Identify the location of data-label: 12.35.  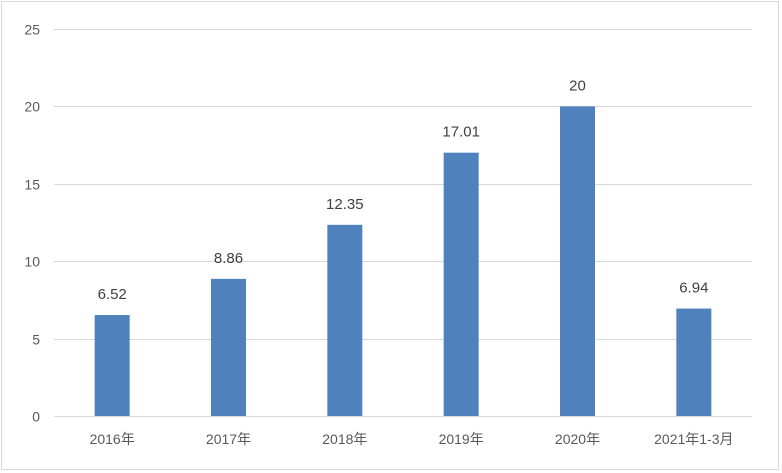
(345, 204).